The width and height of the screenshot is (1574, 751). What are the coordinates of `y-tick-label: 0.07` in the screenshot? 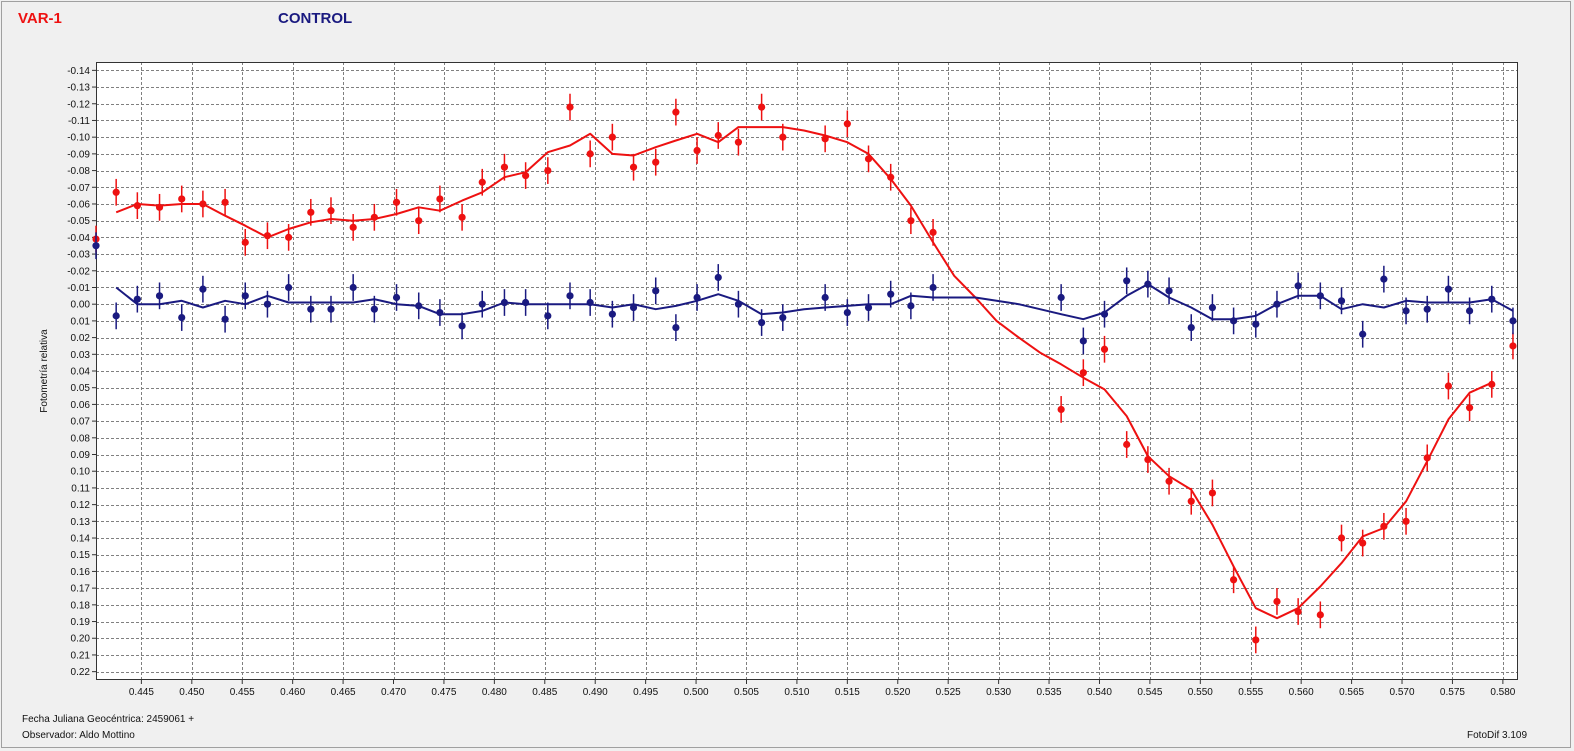 It's located at (81, 422).